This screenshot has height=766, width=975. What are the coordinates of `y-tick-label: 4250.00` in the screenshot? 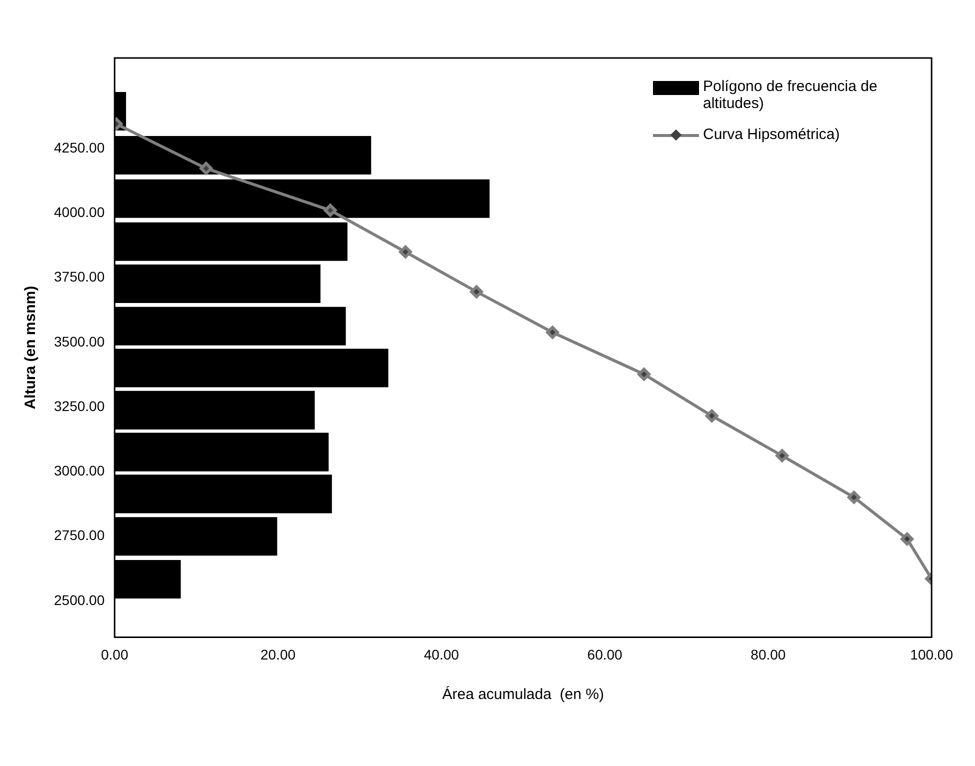 It's located at (79, 147).